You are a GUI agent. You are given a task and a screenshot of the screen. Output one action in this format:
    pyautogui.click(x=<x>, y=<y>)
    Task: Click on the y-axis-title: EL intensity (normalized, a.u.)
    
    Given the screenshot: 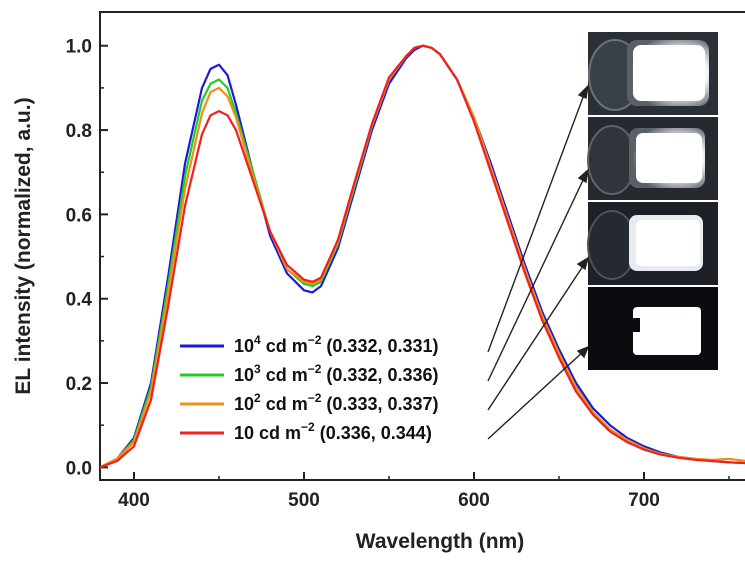 What is the action you would take?
    pyautogui.click(x=23, y=245)
    